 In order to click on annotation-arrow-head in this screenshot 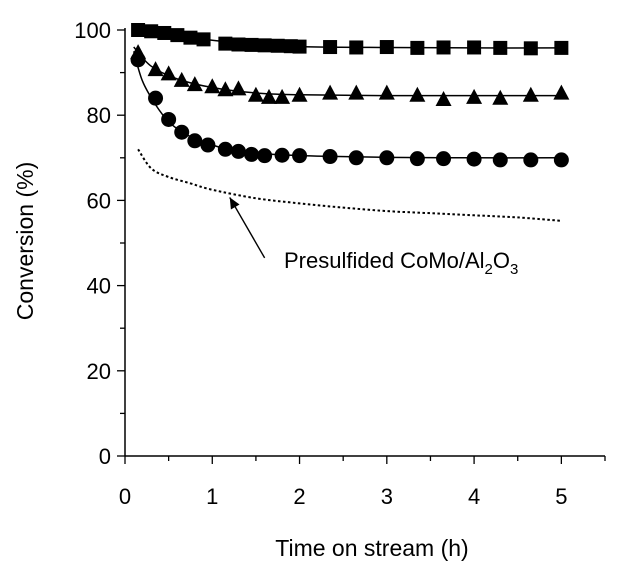, I will do `click(234, 203)`.